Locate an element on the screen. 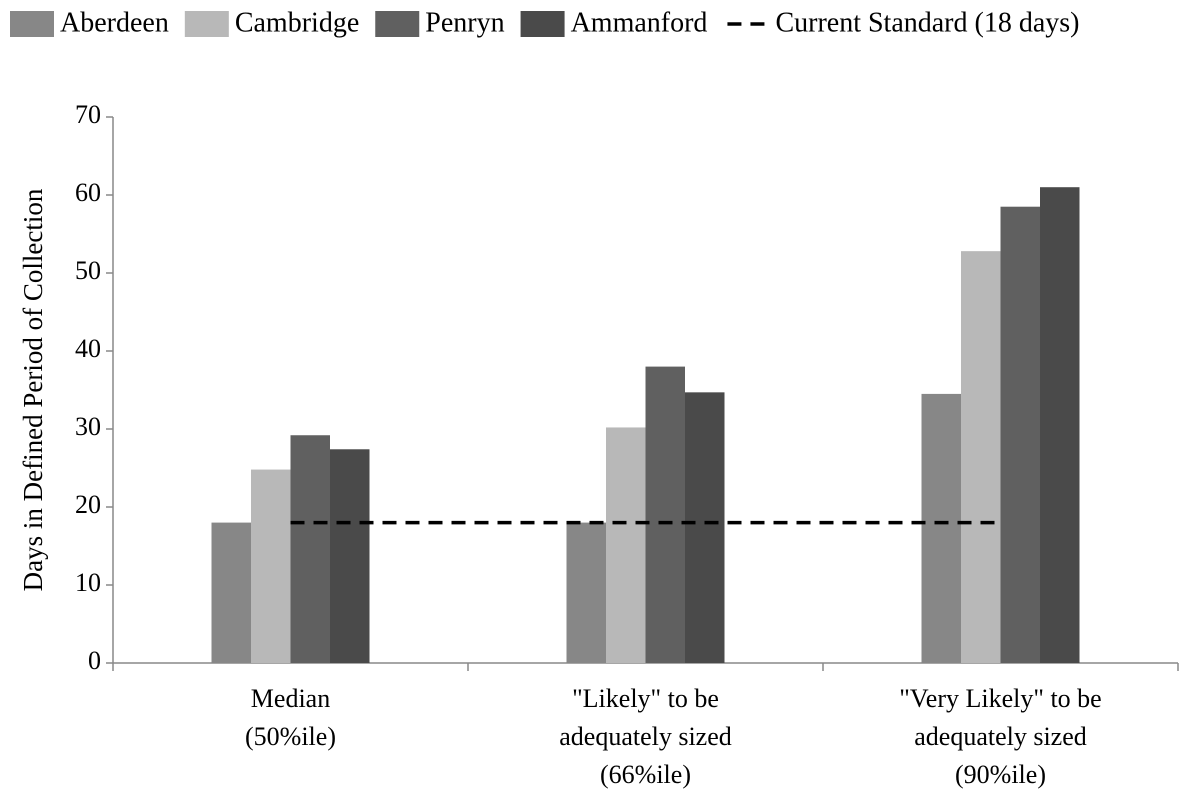 The image size is (1189, 799). y-tick-label: 50 is located at coordinates (88, 270).